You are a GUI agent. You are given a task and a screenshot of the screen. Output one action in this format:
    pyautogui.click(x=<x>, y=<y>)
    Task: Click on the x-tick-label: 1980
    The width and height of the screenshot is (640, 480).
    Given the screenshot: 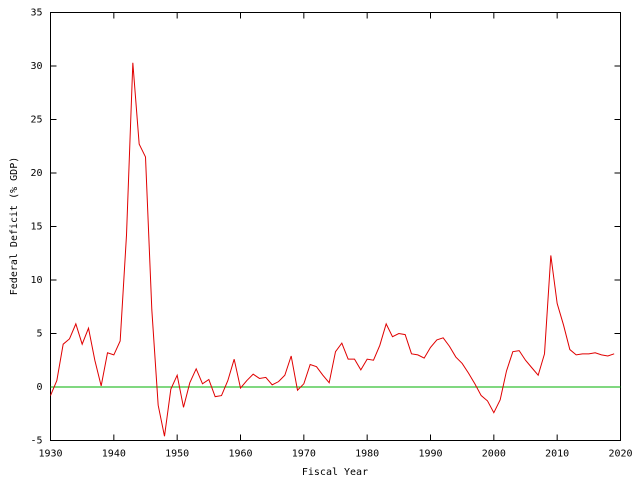 What is the action you would take?
    pyautogui.click(x=367, y=454)
    